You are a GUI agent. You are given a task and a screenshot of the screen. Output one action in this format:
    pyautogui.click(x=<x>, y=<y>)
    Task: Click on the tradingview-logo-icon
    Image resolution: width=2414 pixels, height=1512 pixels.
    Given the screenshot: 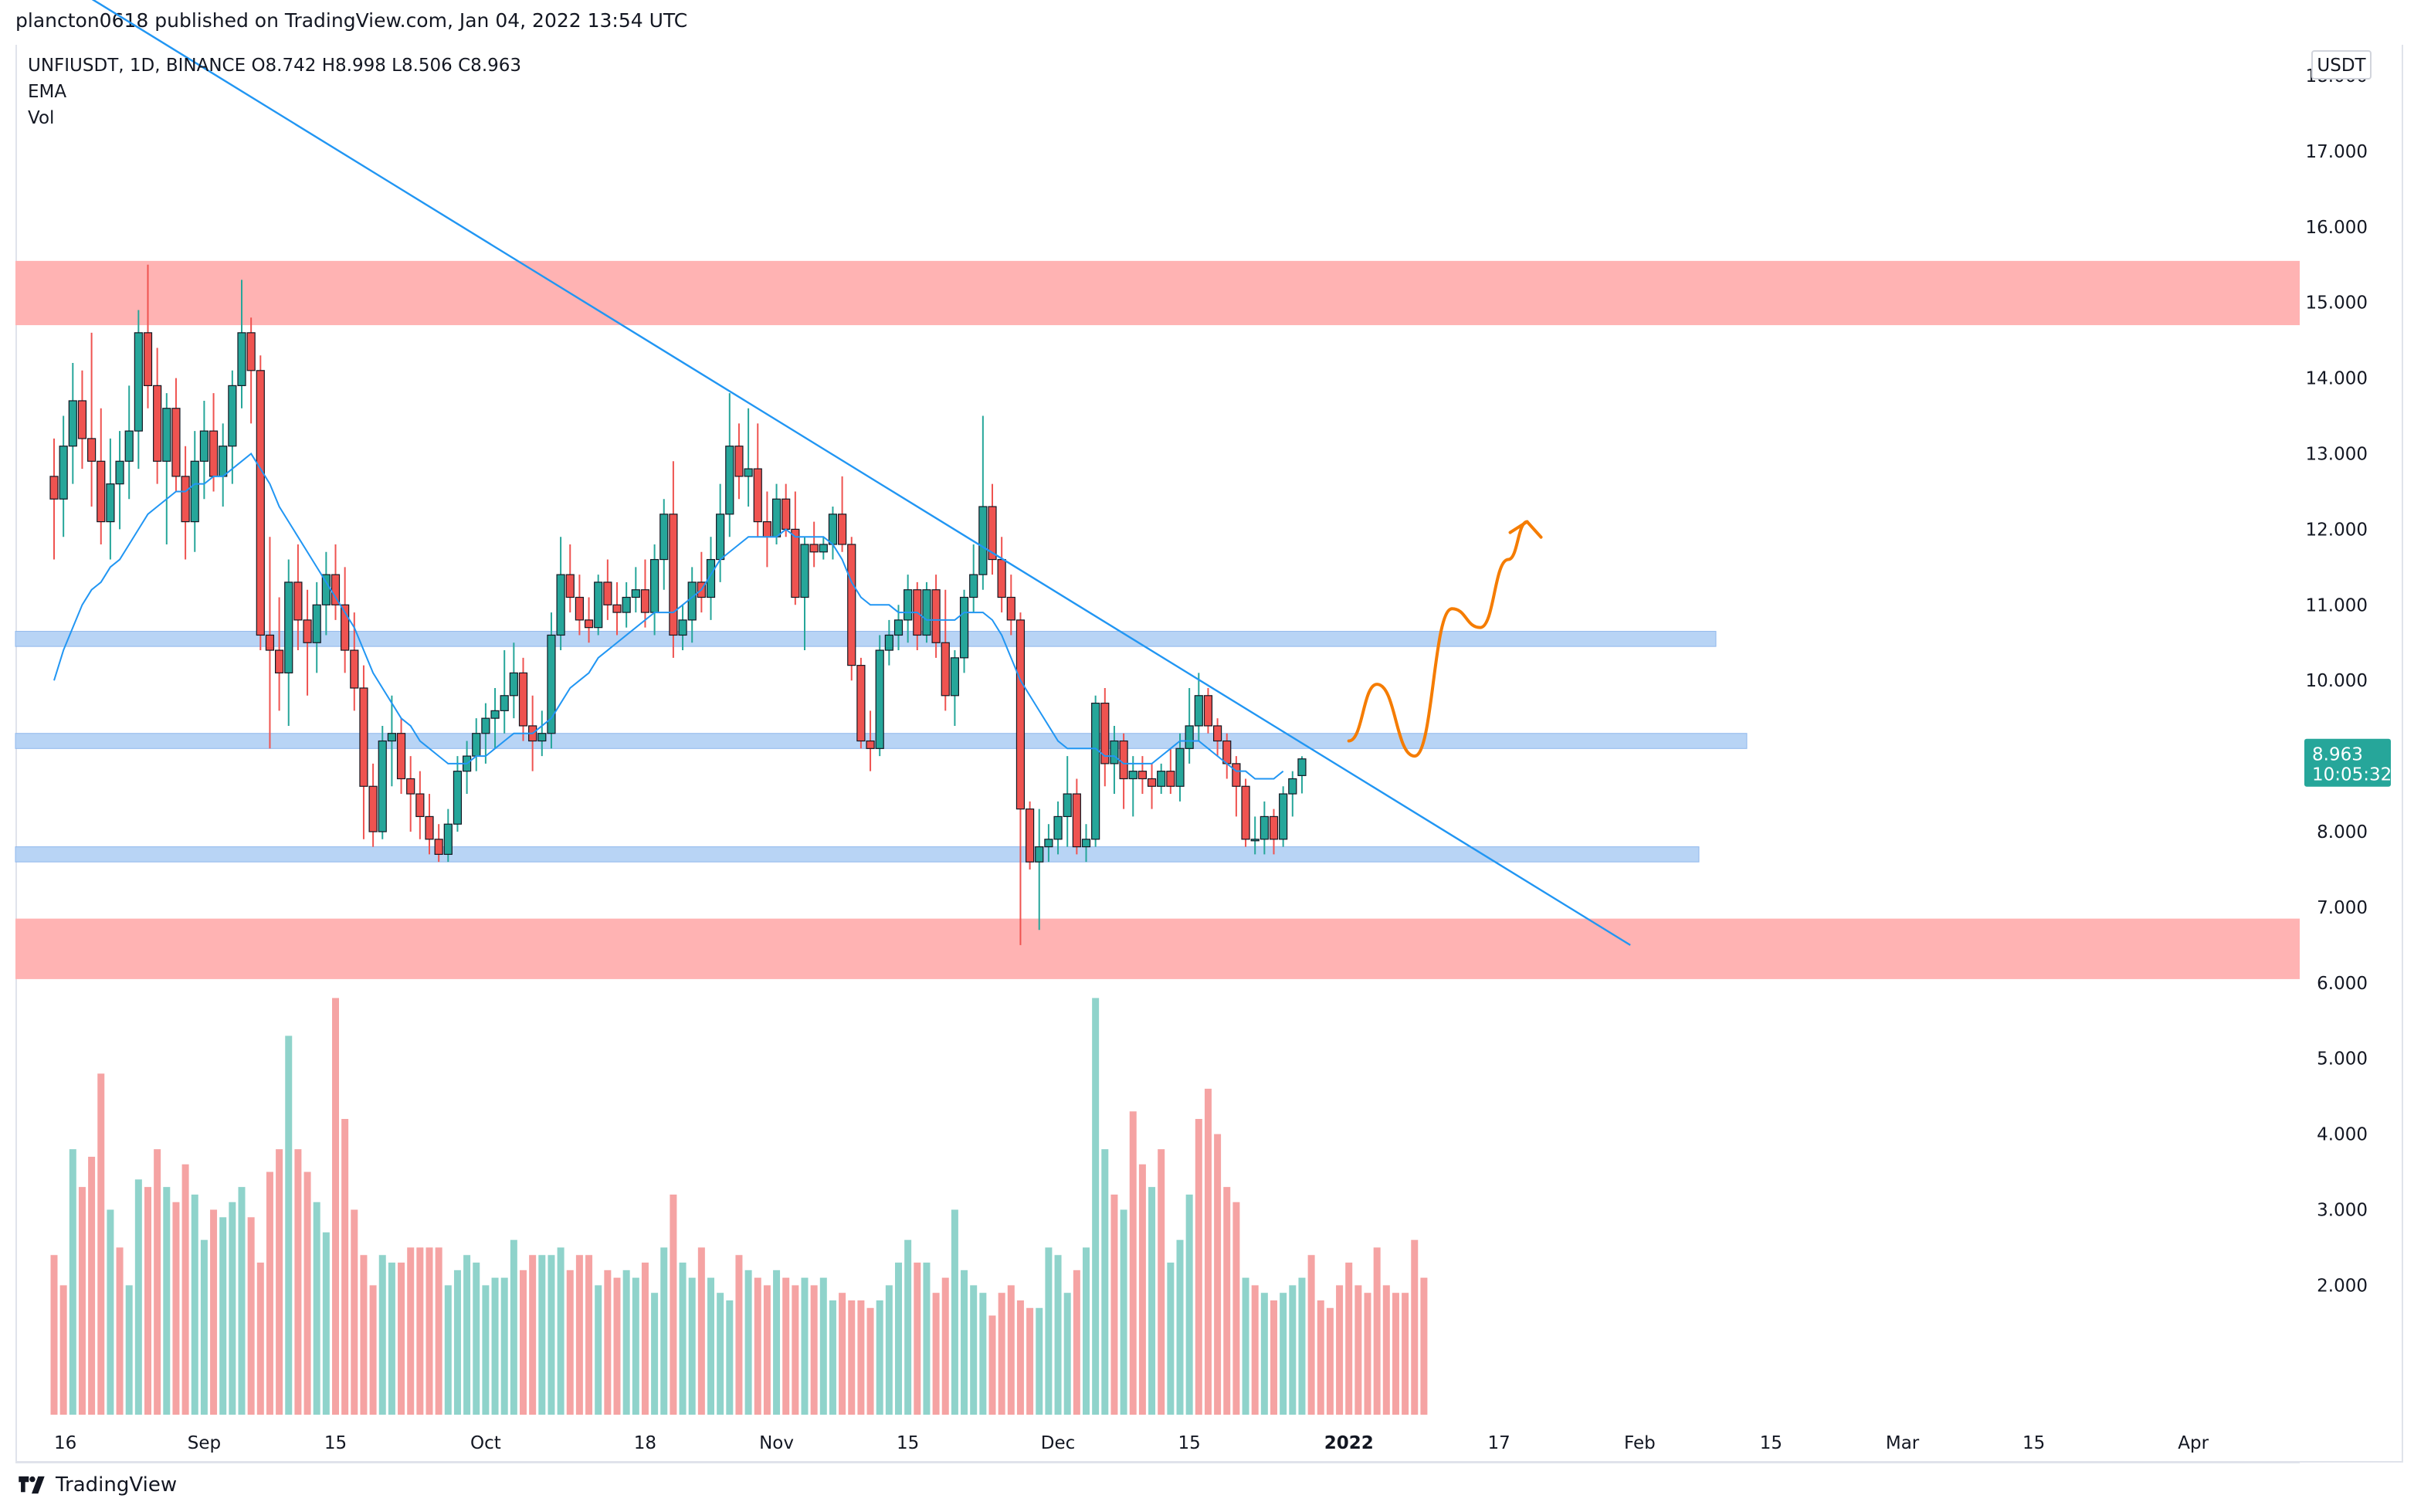 What is the action you would take?
    pyautogui.click(x=32, y=1485)
    